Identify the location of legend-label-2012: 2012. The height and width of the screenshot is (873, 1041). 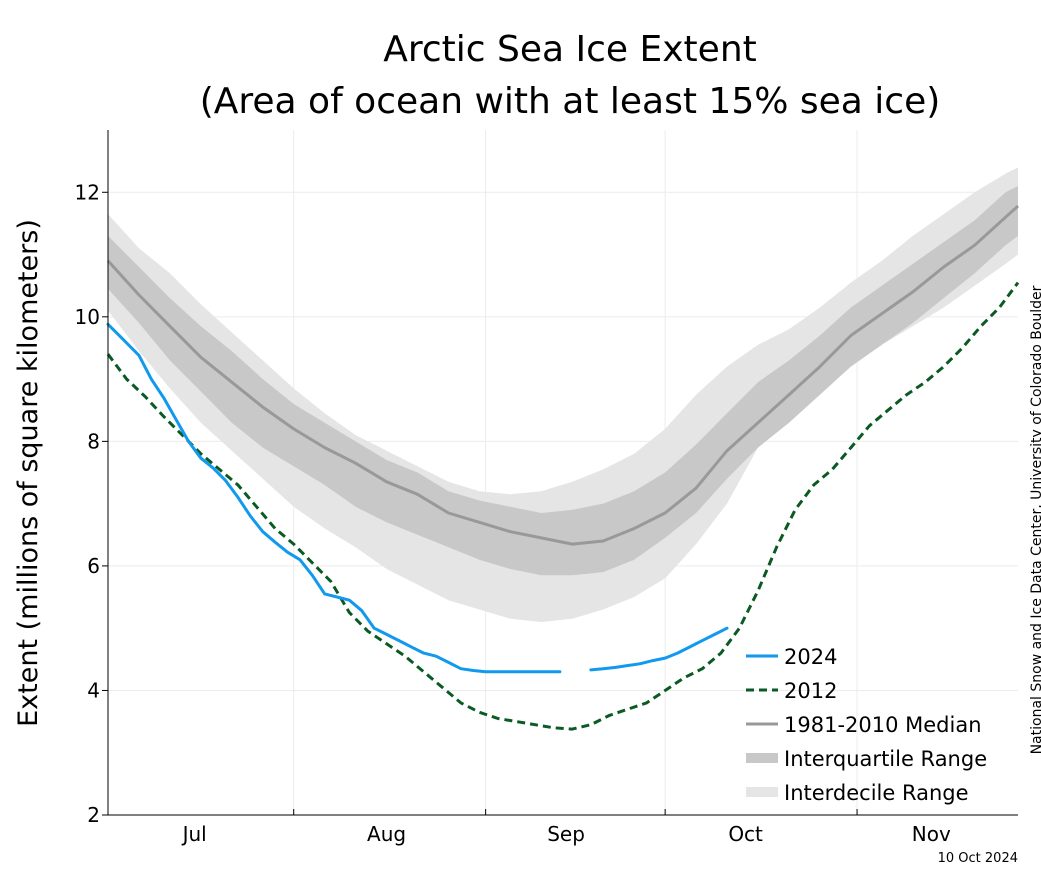
(810, 691).